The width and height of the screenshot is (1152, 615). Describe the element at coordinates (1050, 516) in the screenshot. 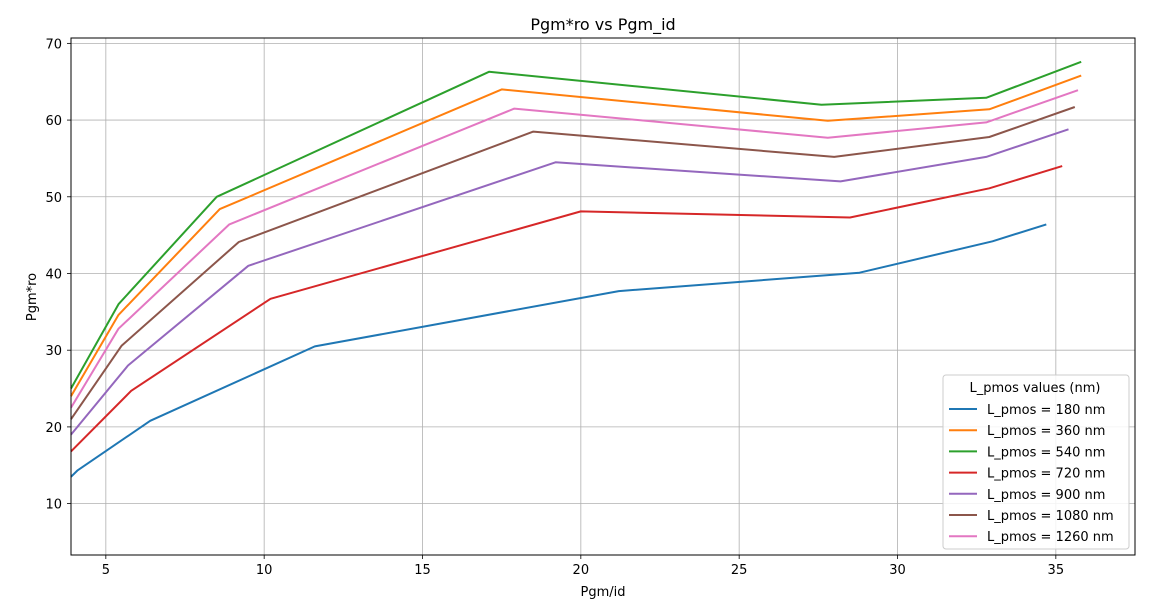

I see `legend-label-5: L_pmos = 1080 nm` at that location.